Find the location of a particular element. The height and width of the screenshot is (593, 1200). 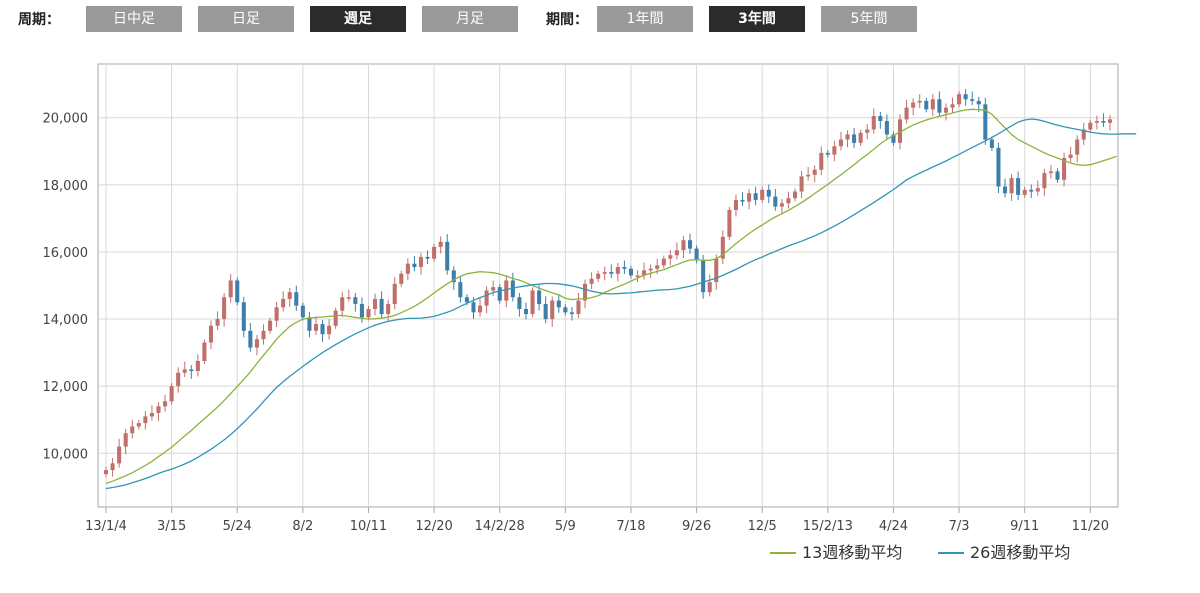

legend-swatch-ma26 is located at coordinates (951, 553).